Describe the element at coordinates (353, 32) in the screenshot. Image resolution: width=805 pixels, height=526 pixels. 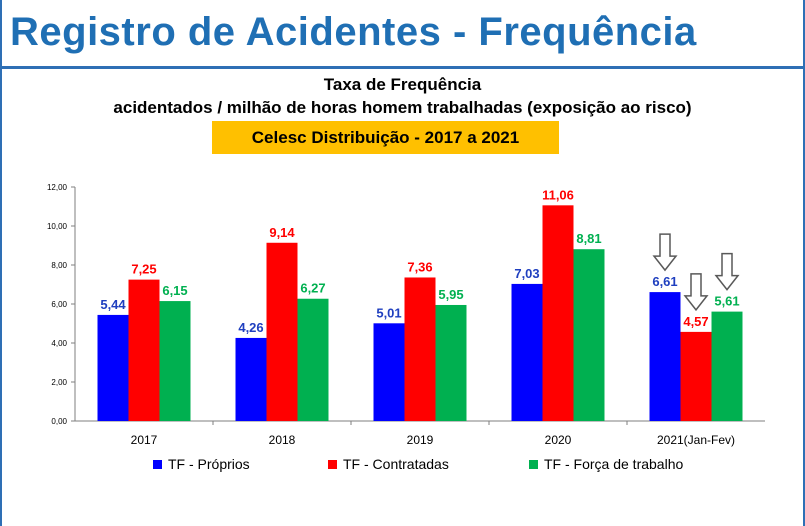
I see `slide-title: Registro de Acidentes - Frequência` at that location.